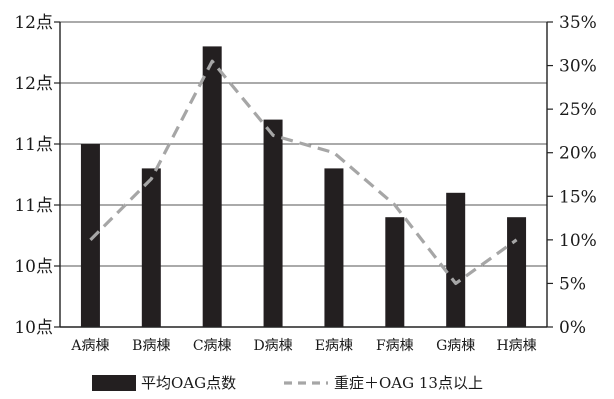  What do you see at coordinates (303, 346) in the screenshot?
I see `category-labels: A病棟 B病棟 C病棟 D病棟 E病棟 F病棟 G病棟 H病棟` at bounding box center [303, 346].